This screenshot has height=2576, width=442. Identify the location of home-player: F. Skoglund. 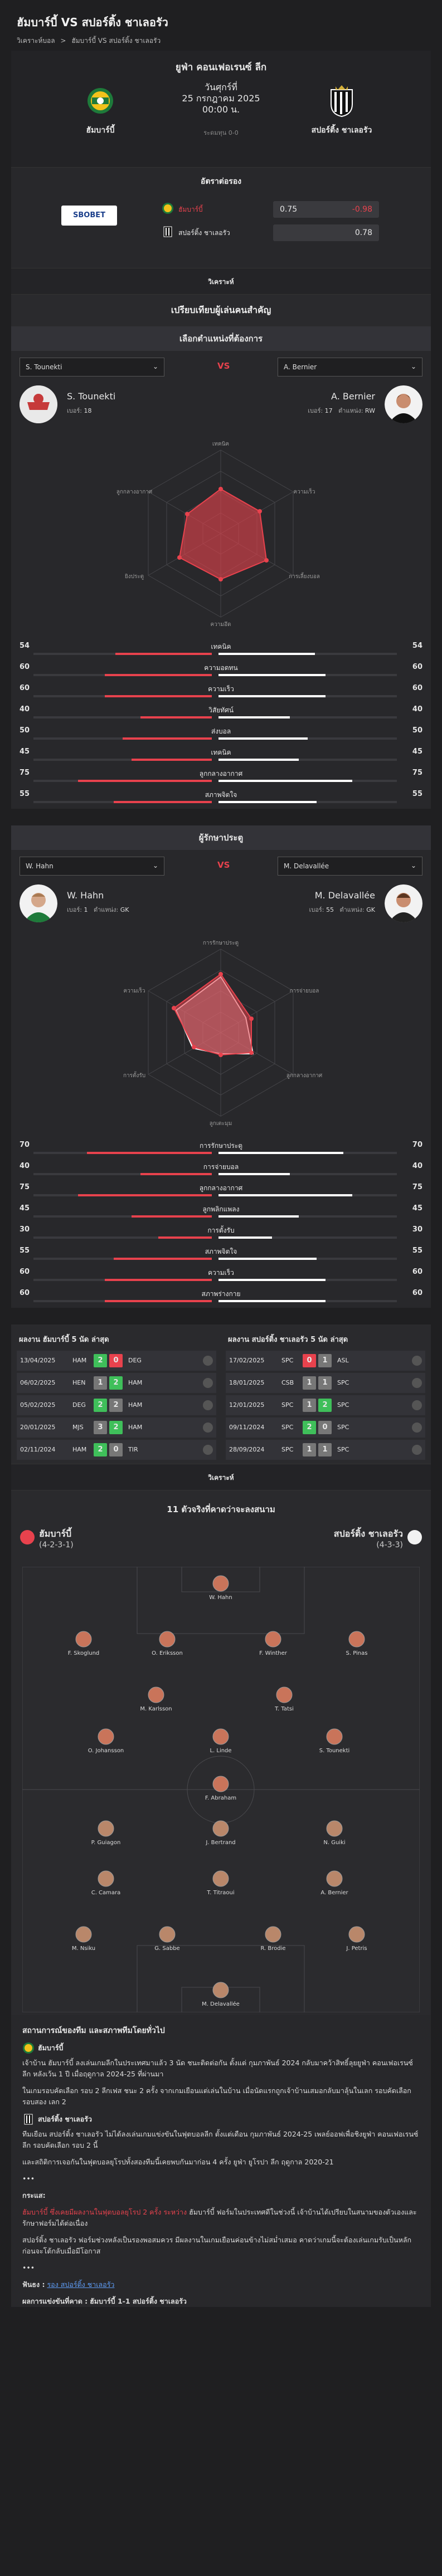
(84, 1644).